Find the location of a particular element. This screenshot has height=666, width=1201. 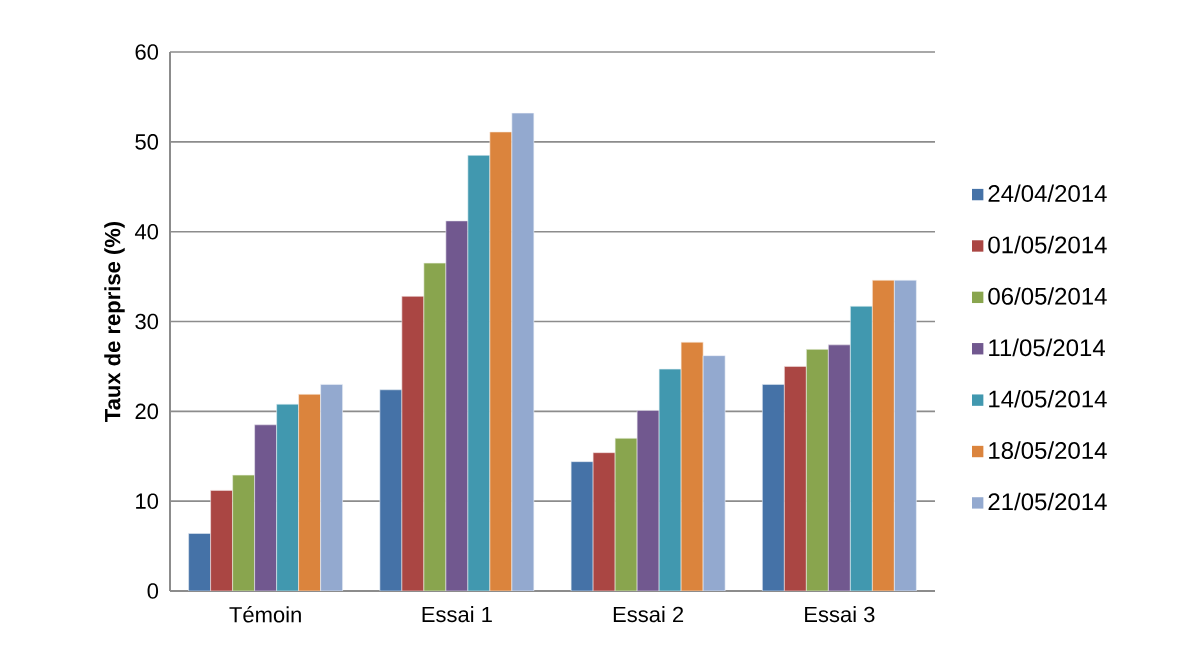

y-tick-label: 30 is located at coordinates (147, 321).